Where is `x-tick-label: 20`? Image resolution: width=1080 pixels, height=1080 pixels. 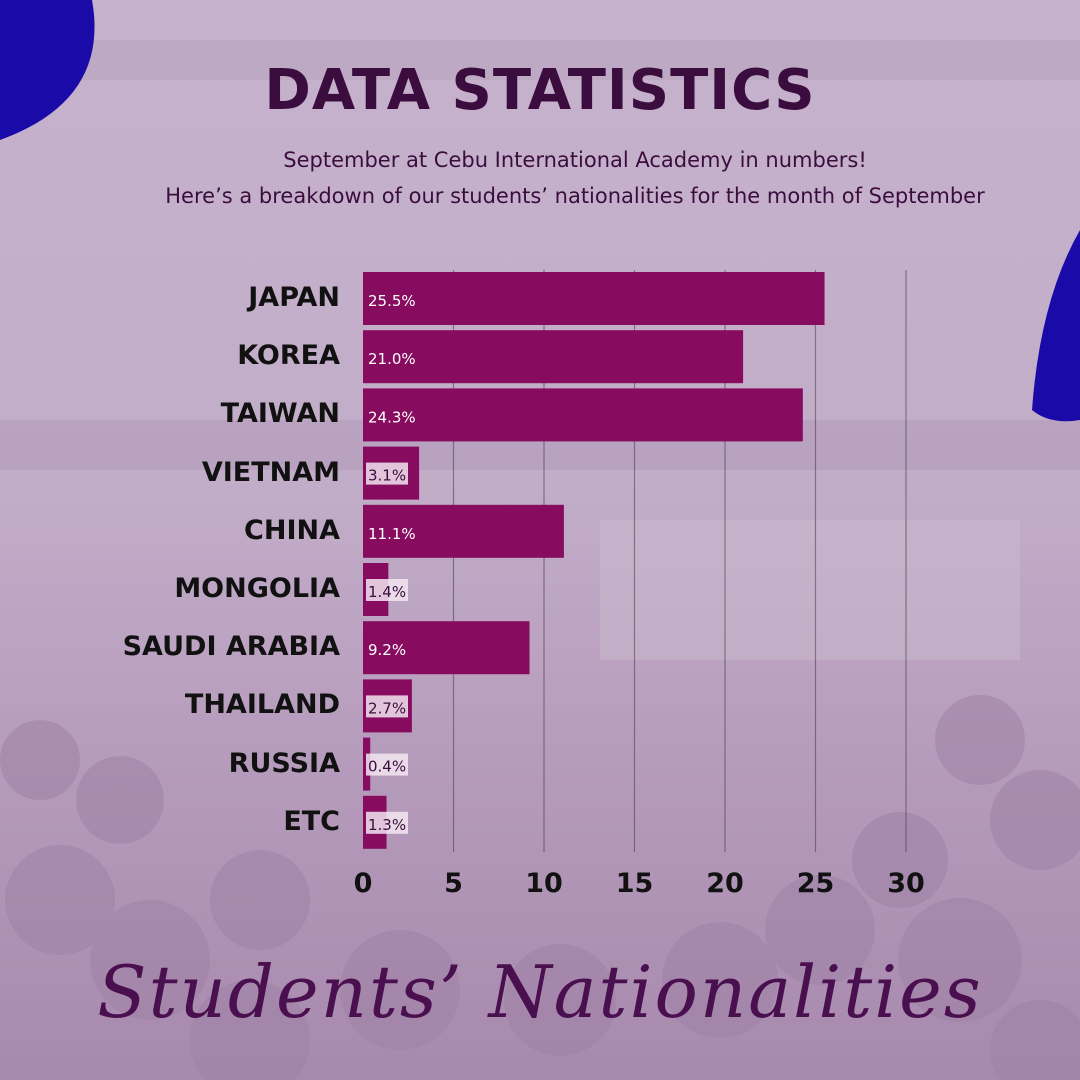
x-tick-label: 20 is located at coordinates (725, 883).